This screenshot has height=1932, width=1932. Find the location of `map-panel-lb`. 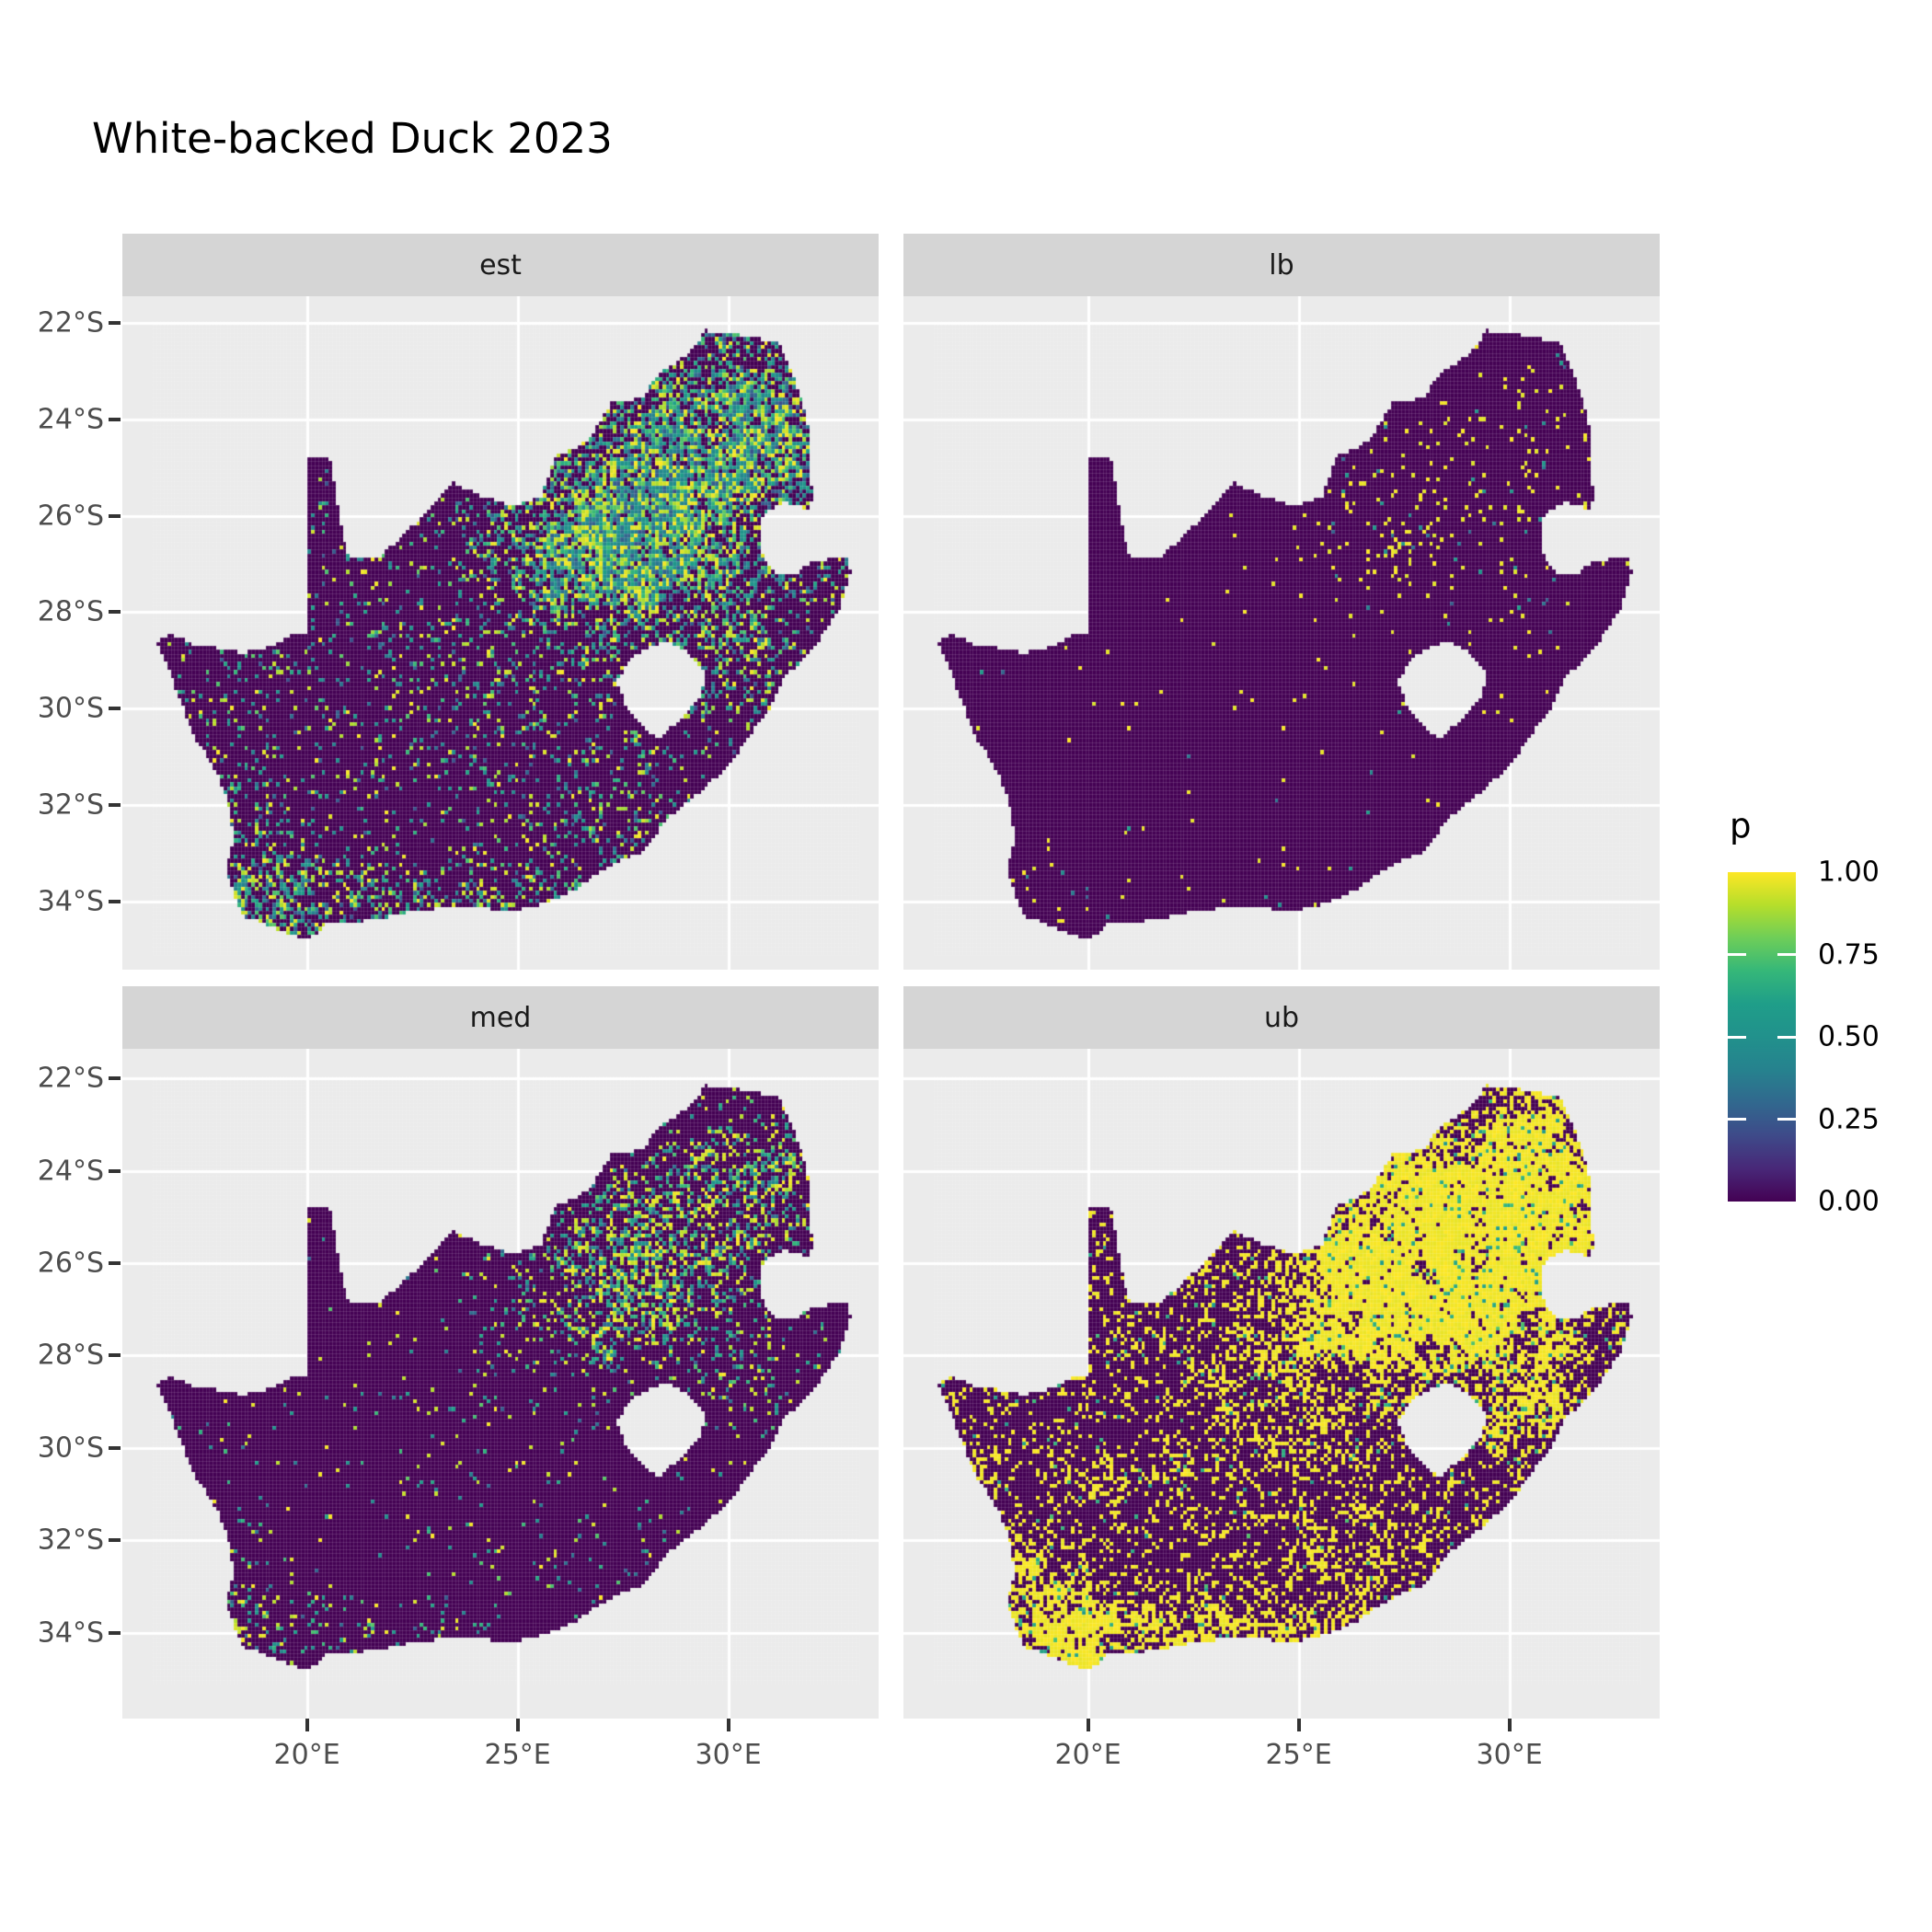

map-panel-lb is located at coordinates (1281, 633).